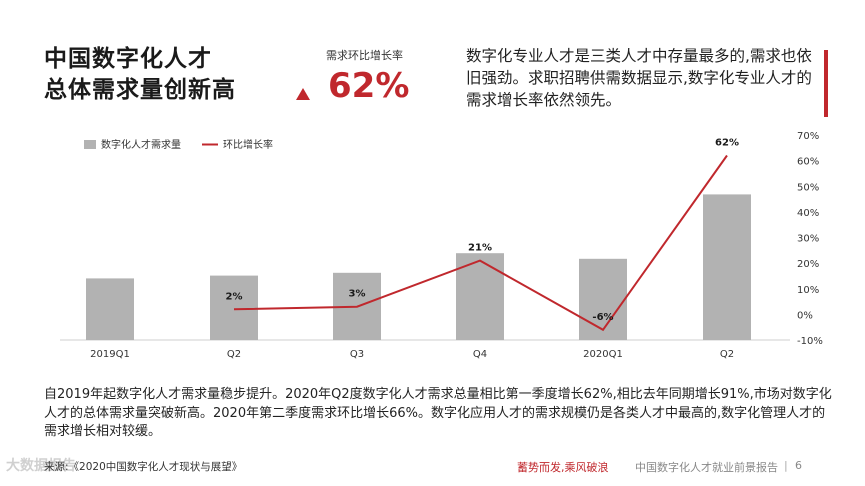  Describe the element at coordinates (41, 466) in the screenshot. I see `watermark: 大数据报告` at that location.